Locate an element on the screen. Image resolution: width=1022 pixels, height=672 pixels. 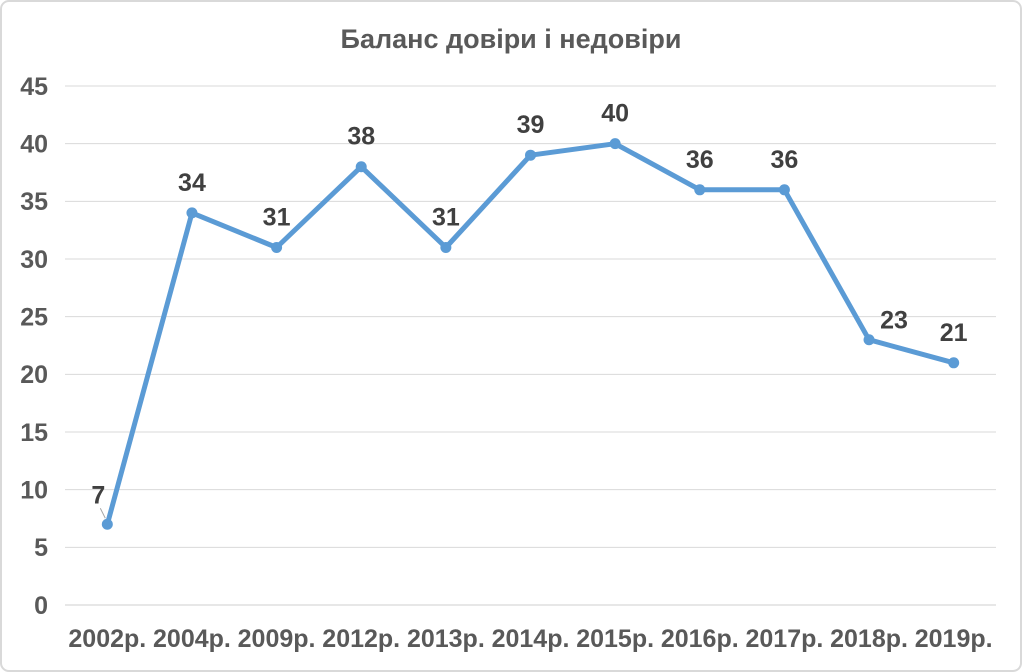
x-tick-label: 2018р. is located at coordinates (869, 639).